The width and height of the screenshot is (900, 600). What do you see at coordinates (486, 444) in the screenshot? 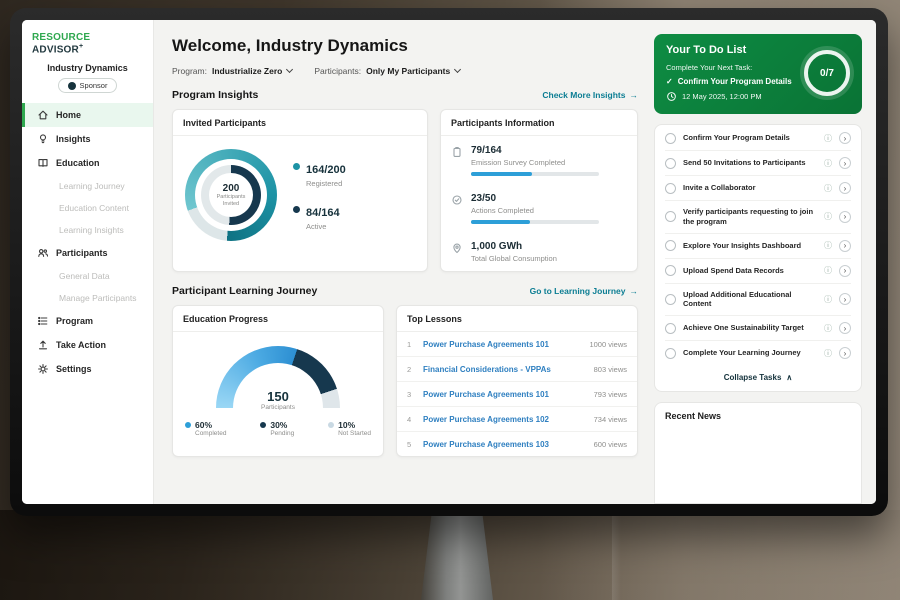
I see `lesson-link: Power Purchase Agreements 103` at bounding box center [486, 444].